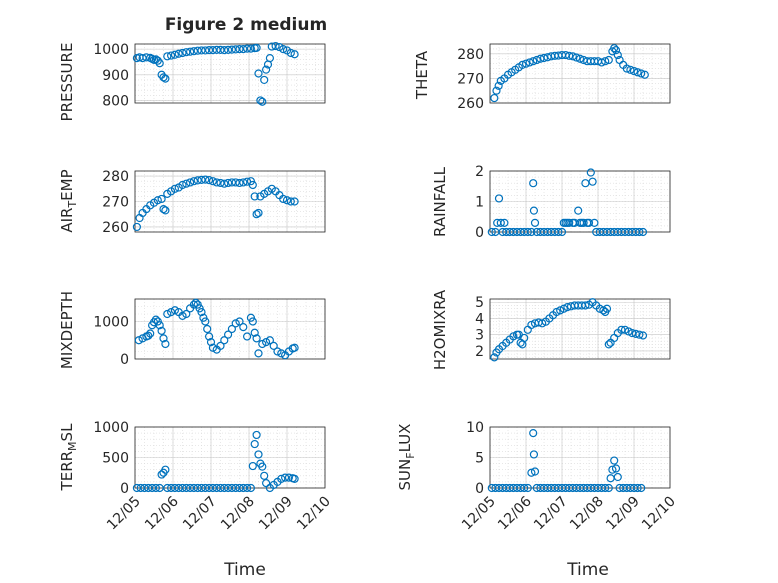 This screenshot has width=778, height=583. I want to click on y-tick-label: 10, so click(475, 428).